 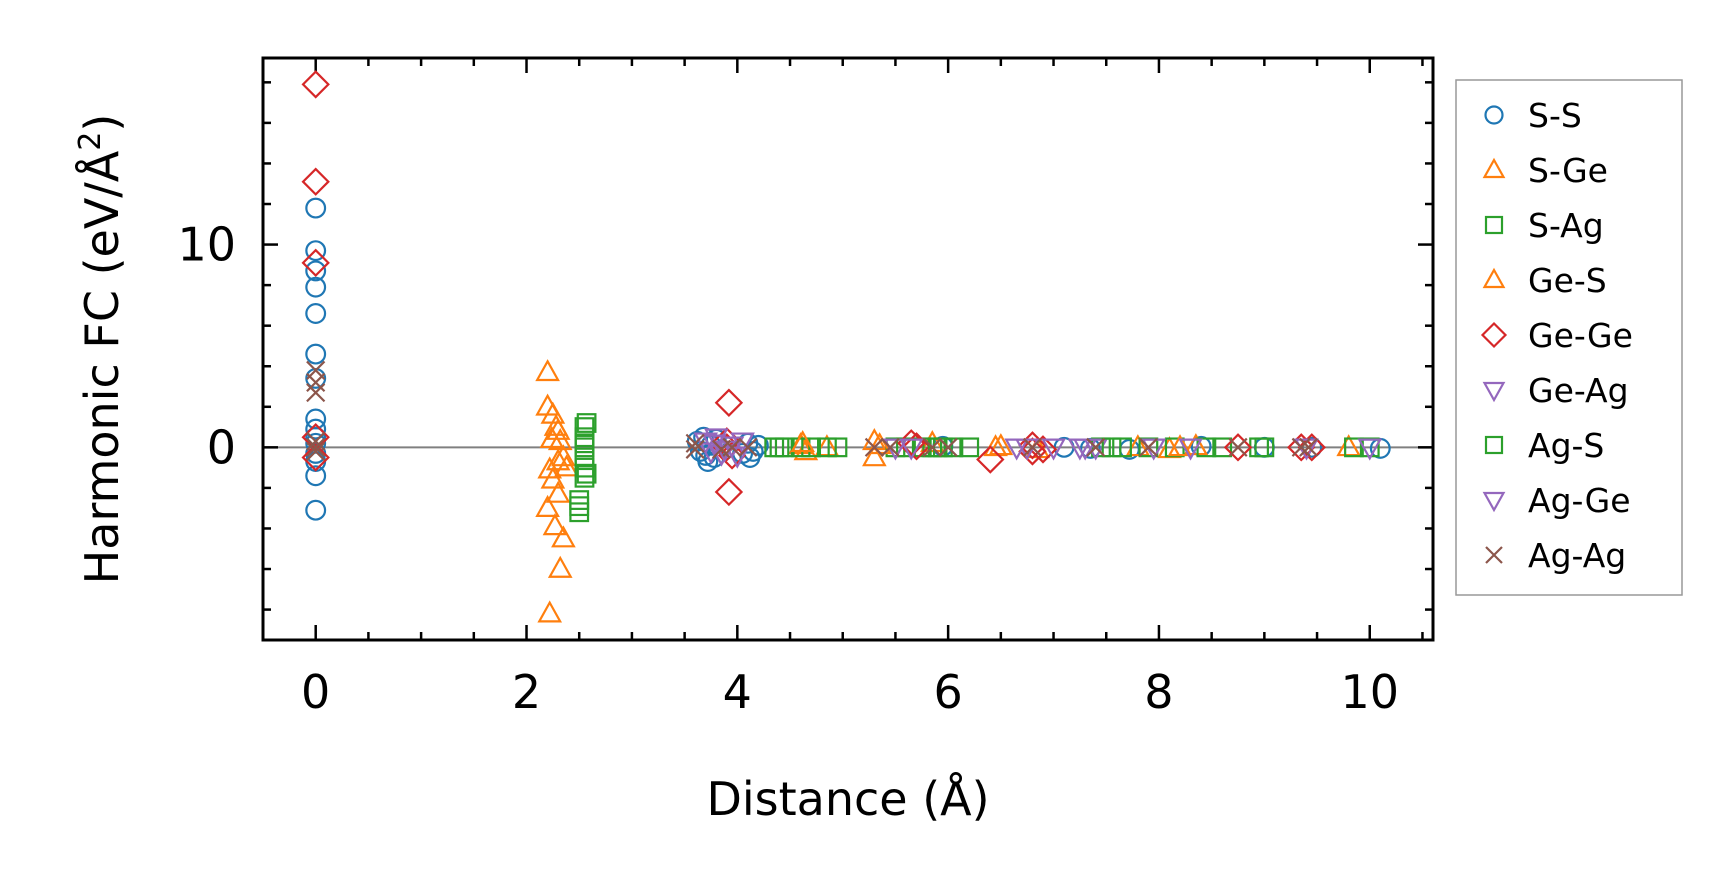 What do you see at coordinates (1566, 445) in the screenshot?
I see `legend-label: Ag-S` at bounding box center [1566, 445].